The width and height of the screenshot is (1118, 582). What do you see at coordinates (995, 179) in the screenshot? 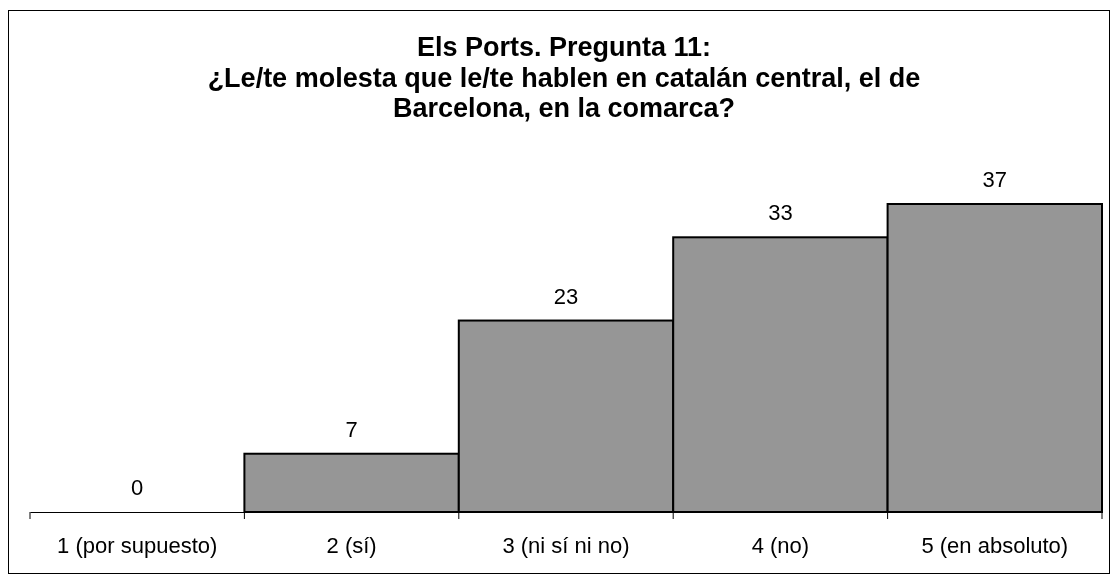
I see `data-label: 37` at bounding box center [995, 179].